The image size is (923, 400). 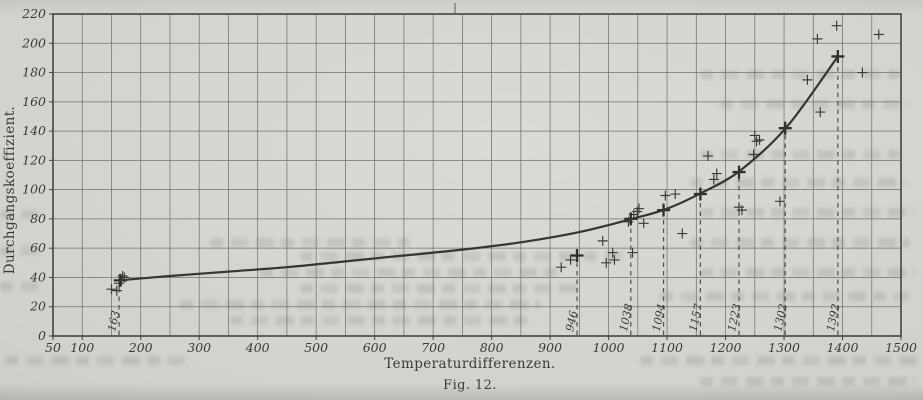 What do you see at coordinates (659, 318) in the screenshot?
I see `annotation-label-1094: 1094` at bounding box center [659, 318].